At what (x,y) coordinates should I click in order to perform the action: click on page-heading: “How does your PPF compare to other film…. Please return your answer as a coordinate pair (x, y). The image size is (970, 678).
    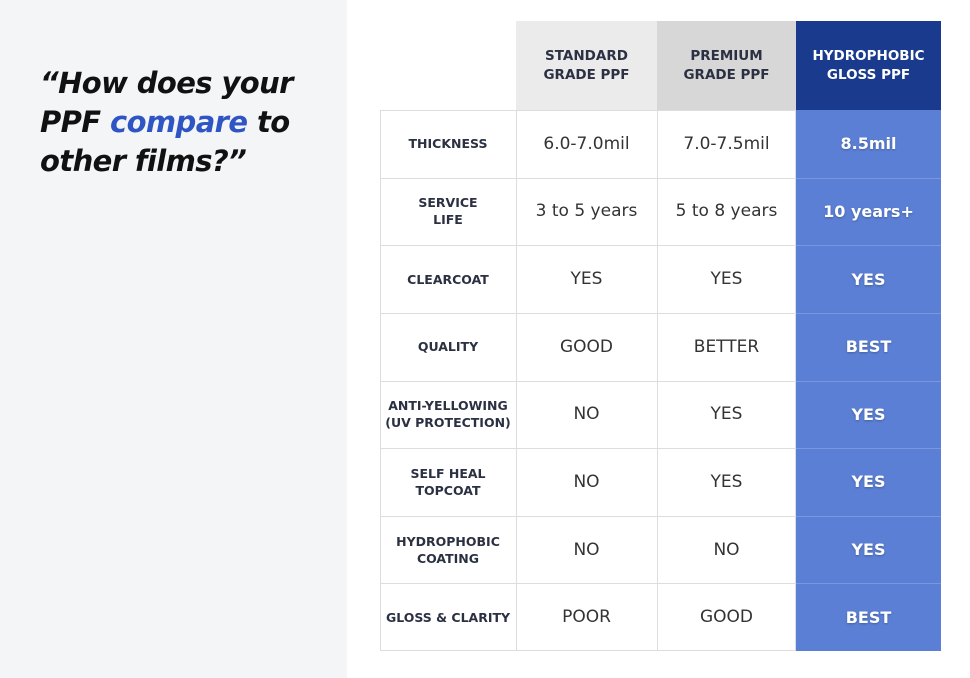
    Looking at the image, I should click on (190, 122).